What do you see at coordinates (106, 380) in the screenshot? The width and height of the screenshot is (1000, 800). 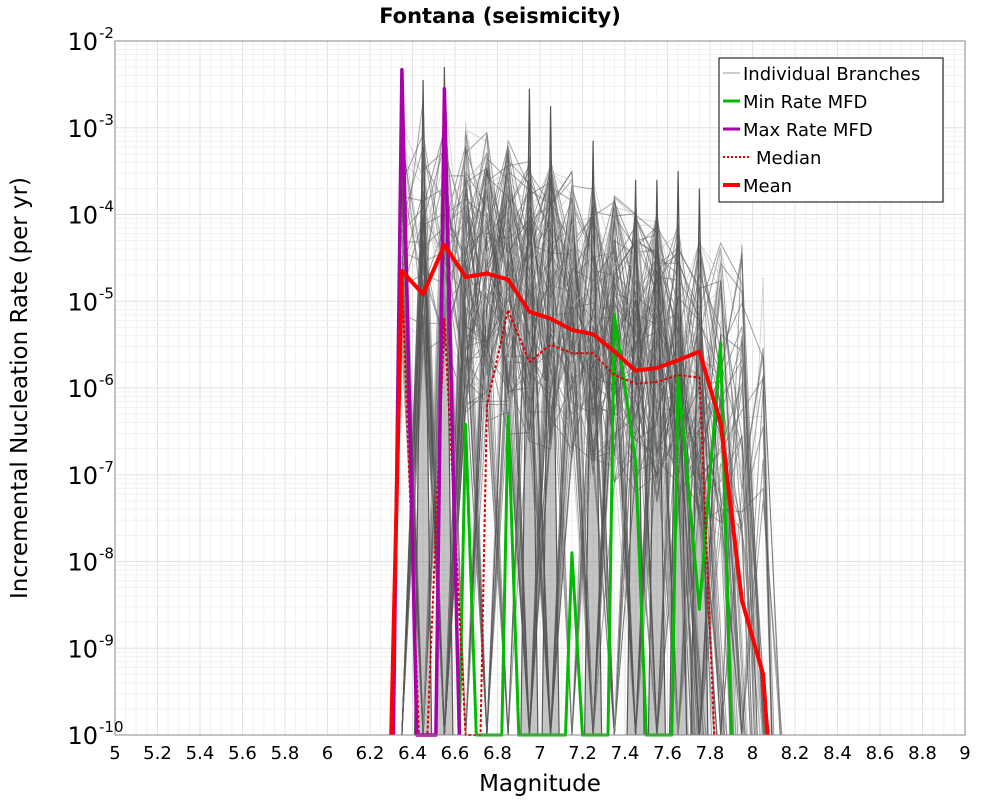 I see `y-tick-exponent: -6` at bounding box center [106, 380].